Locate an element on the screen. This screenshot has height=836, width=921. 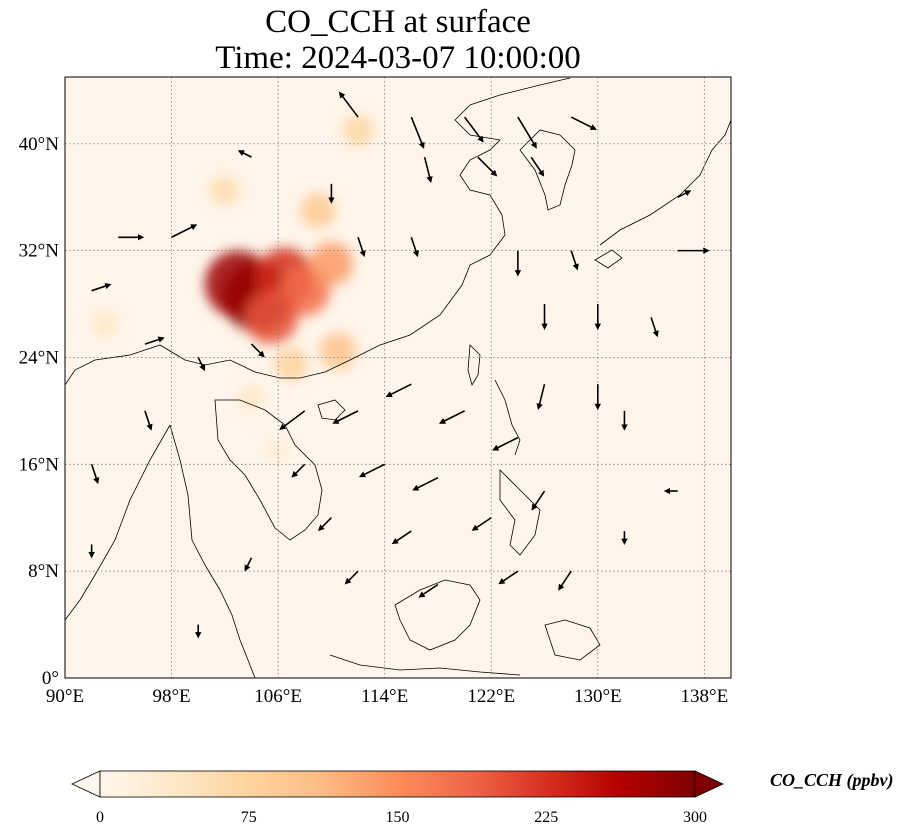
lat-tick-label: 8°N is located at coordinates (43, 571).